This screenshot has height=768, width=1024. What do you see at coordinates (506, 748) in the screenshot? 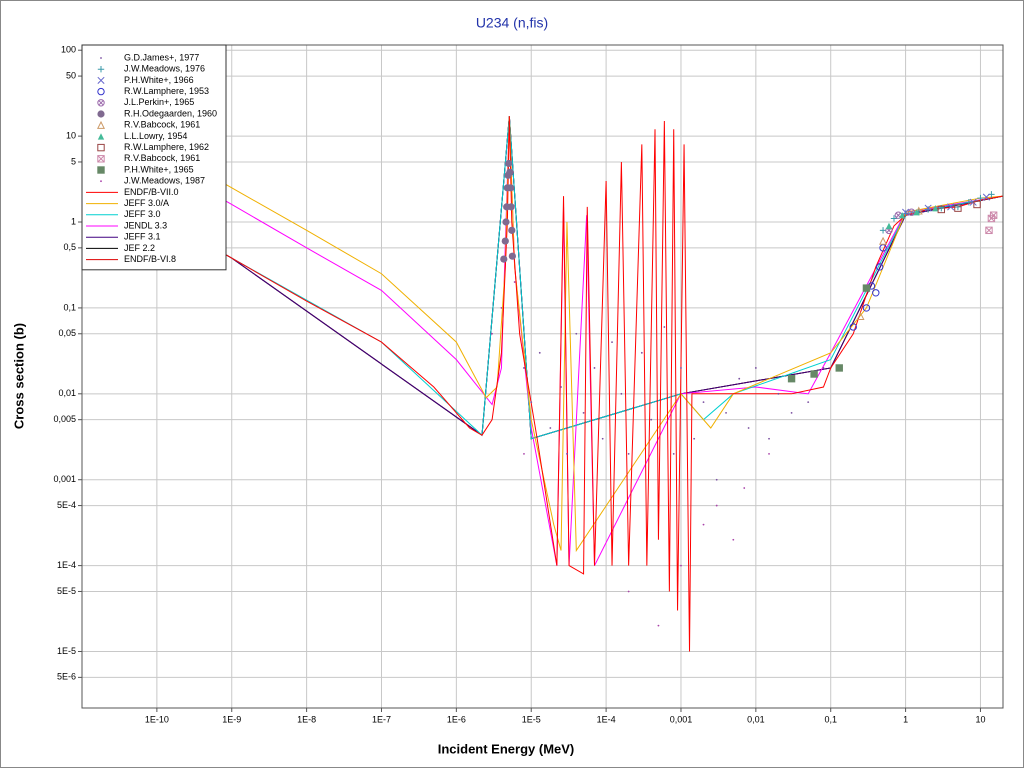
I see `x-axis-label: Incident Energy (MeV)` at bounding box center [506, 748].